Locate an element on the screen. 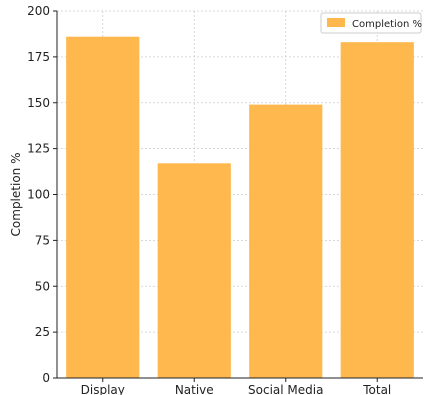  y-tick-label: 0 is located at coordinates (46, 378).